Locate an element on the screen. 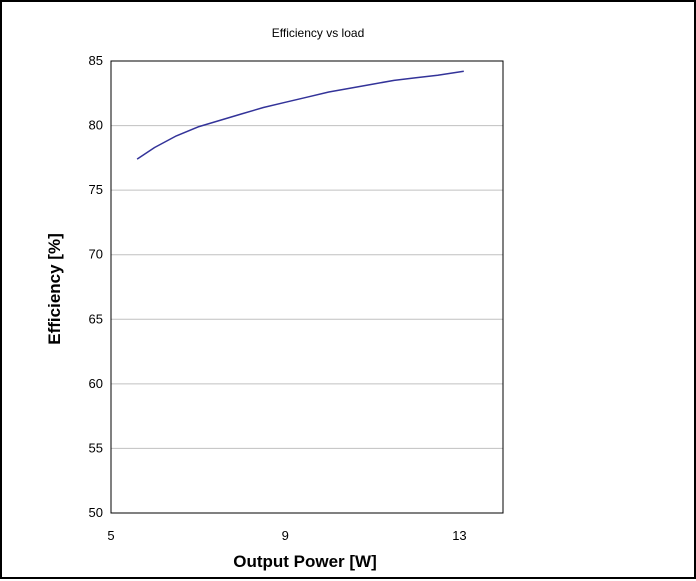  x-tick-label: 9 is located at coordinates (285, 535).